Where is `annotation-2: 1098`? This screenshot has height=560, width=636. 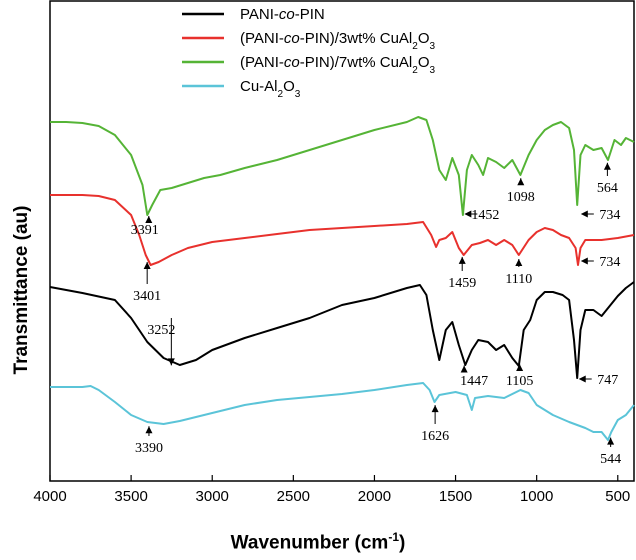 annotation-2: 1098 is located at coordinates (521, 191).